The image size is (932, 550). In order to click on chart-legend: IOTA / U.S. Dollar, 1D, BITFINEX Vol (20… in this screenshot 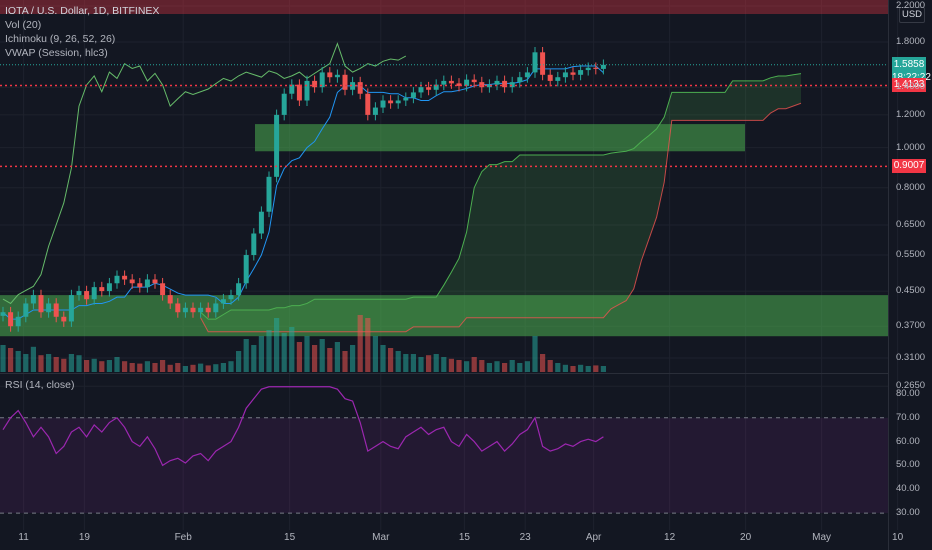, I will do `click(82, 32)`.